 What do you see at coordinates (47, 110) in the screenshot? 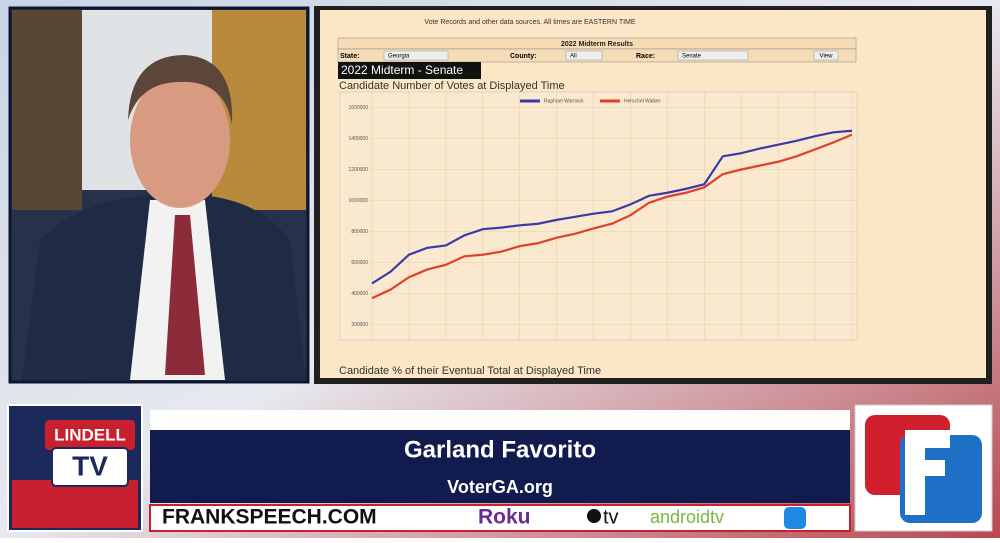
I see `bookshelf` at bounding box center [47, 110].